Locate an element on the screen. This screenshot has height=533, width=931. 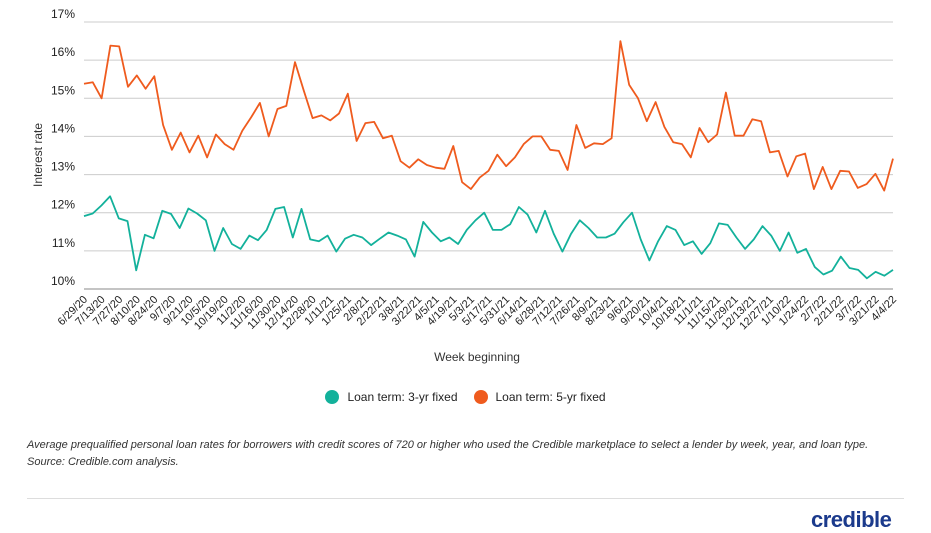
credible-logo: credible is located at coordinates (851, 519).